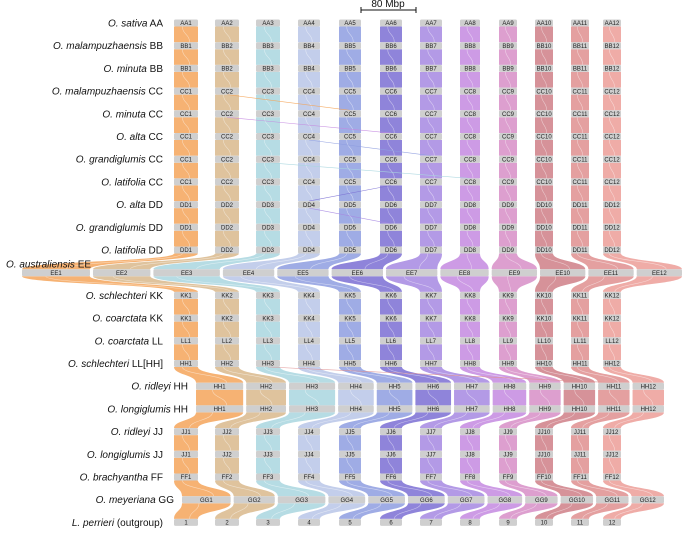 This screenshot has height=545, width=685. Describe the element at coordinates (154, 251) in the screenshot. I see `genome-type: DD` at that location.